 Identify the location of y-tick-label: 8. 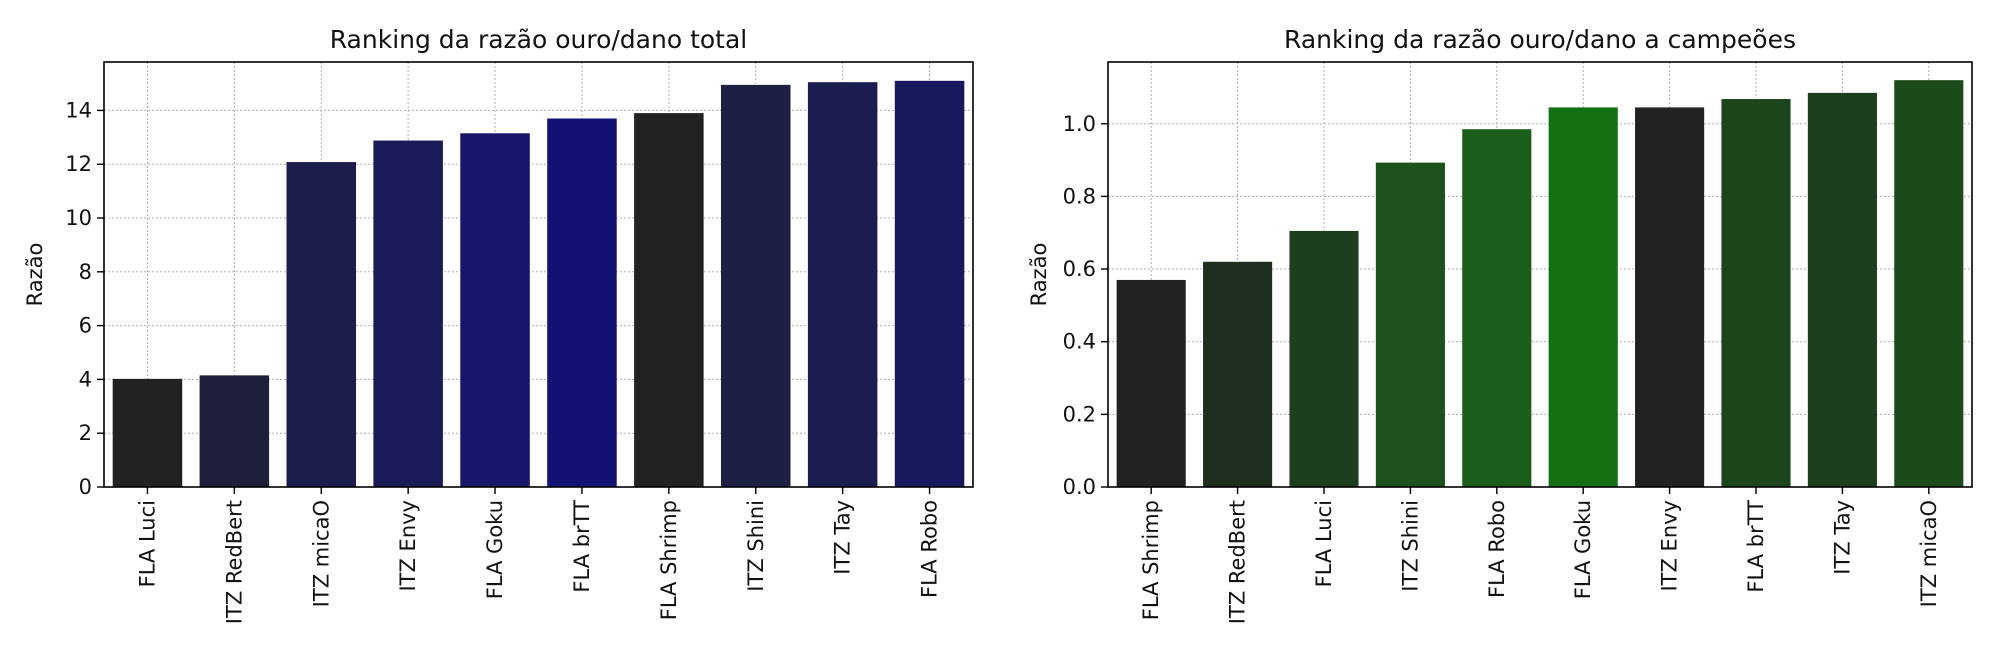
(85, 272).